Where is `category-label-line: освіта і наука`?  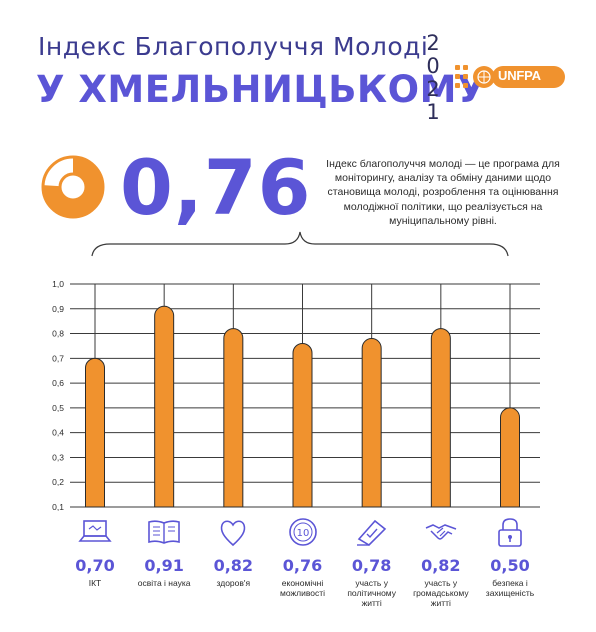 category-label-line: освіта і наука is located at coordinates (164, 583).